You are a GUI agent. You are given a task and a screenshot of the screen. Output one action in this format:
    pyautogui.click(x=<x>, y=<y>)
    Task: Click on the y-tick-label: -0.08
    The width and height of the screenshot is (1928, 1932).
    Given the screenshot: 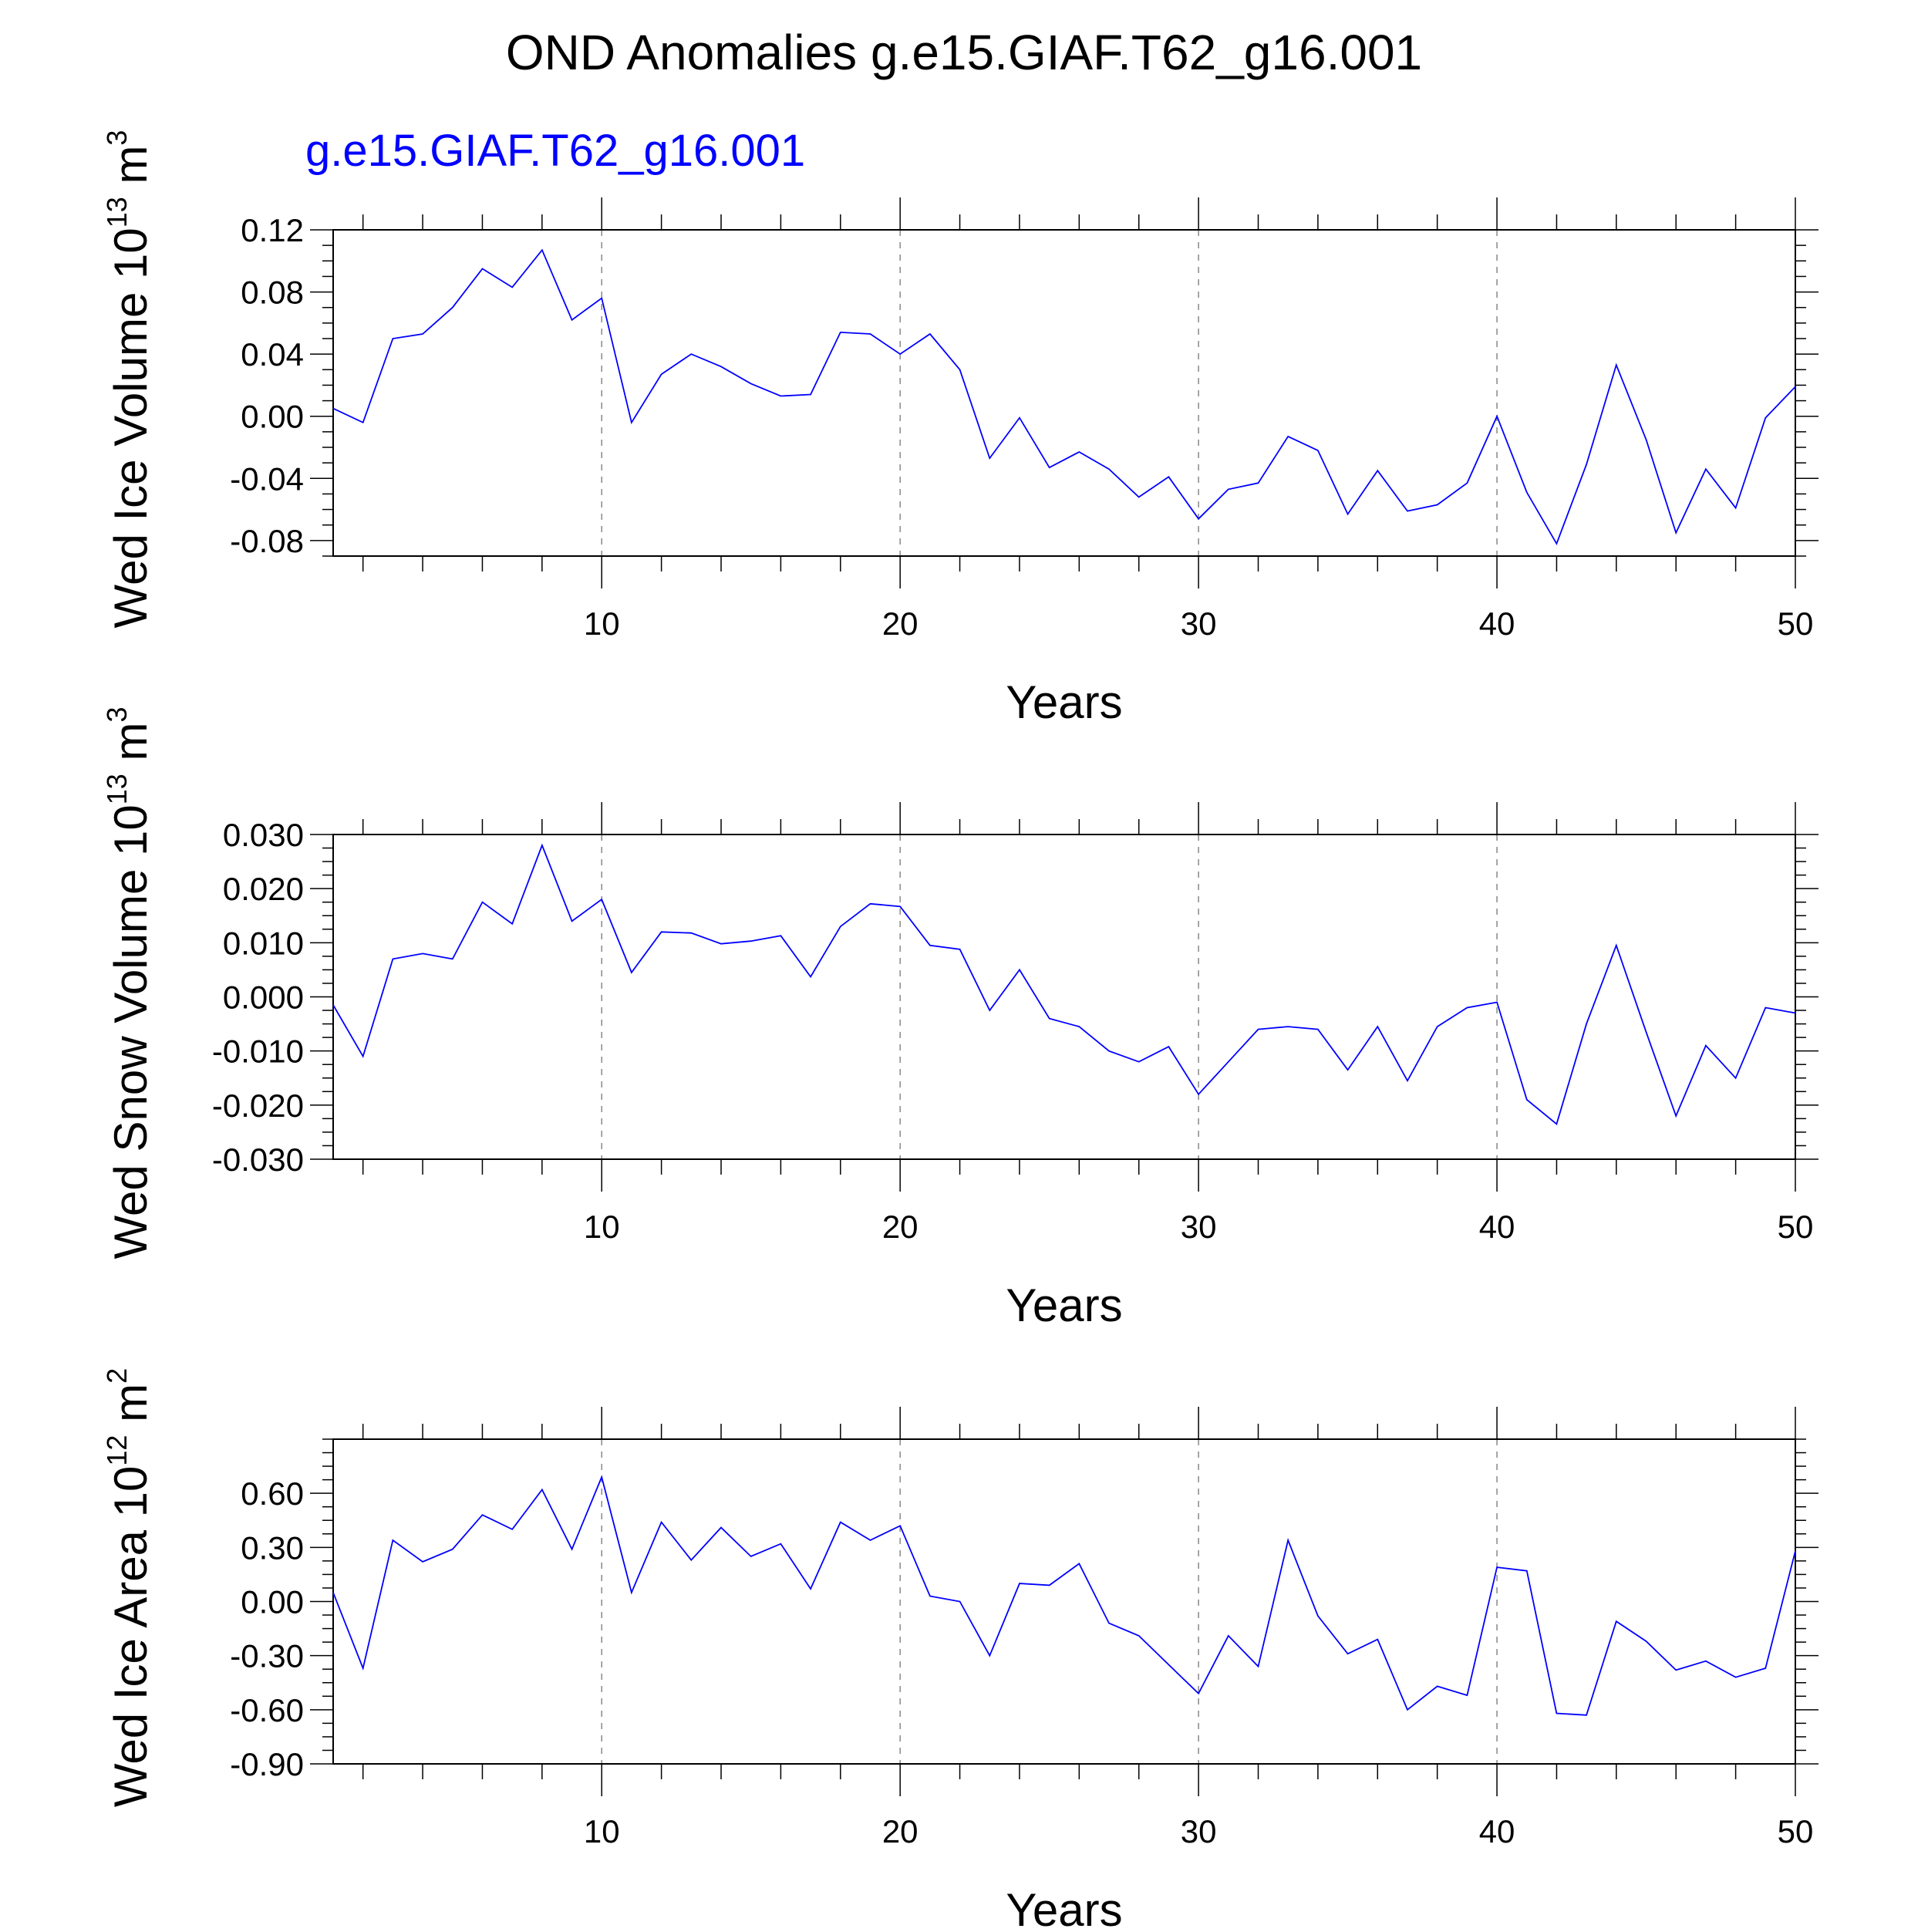 What is the action you would take?
    pyautogui.click(x=267, y=541)
    